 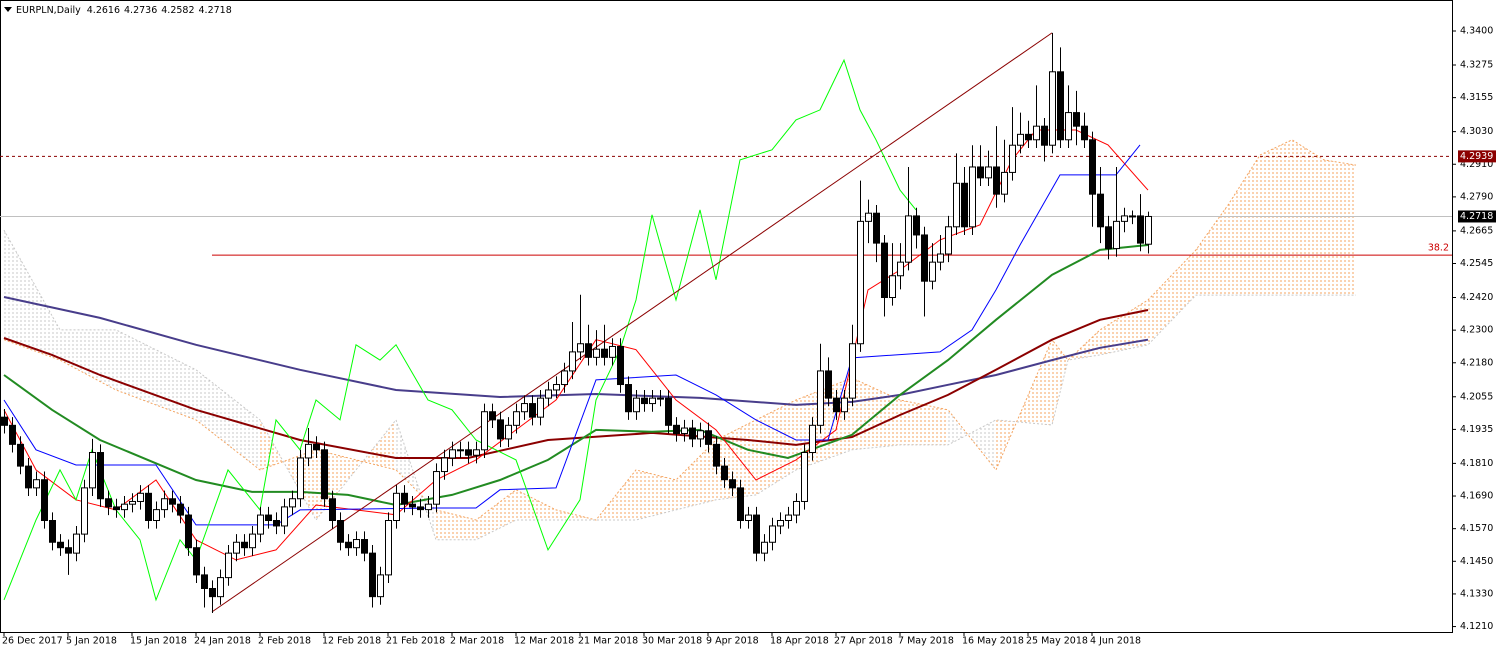 I want to click on x-tick-label: 2 Feb 2018, so click(x=284, y=641).